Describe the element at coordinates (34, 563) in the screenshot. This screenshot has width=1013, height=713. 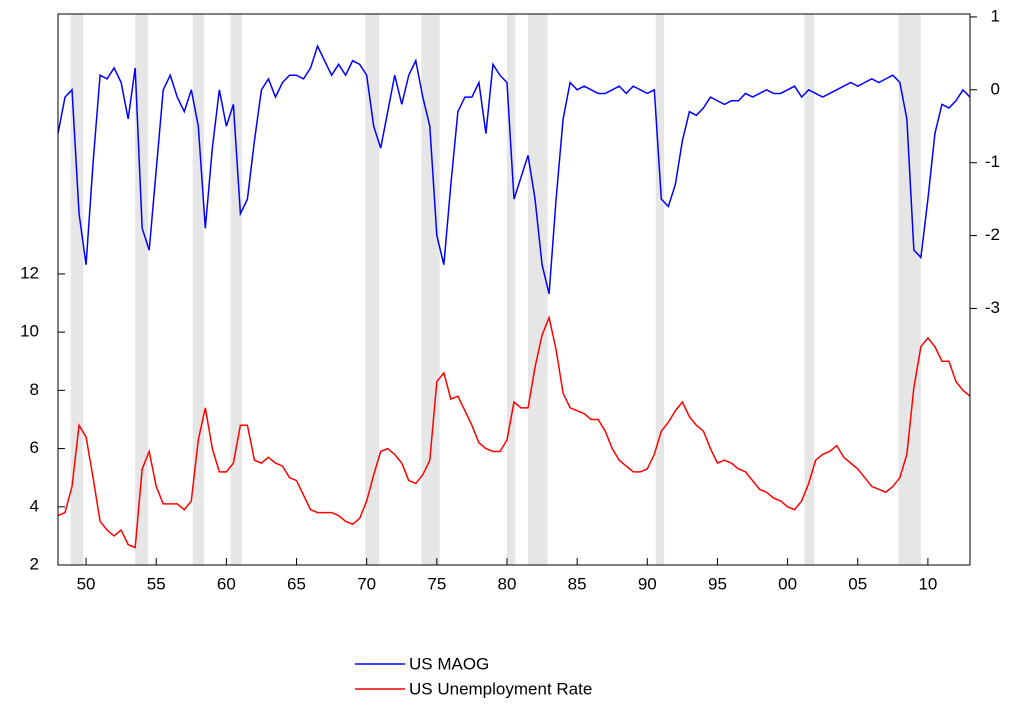
I see `y-tick-label: 2` at that location.